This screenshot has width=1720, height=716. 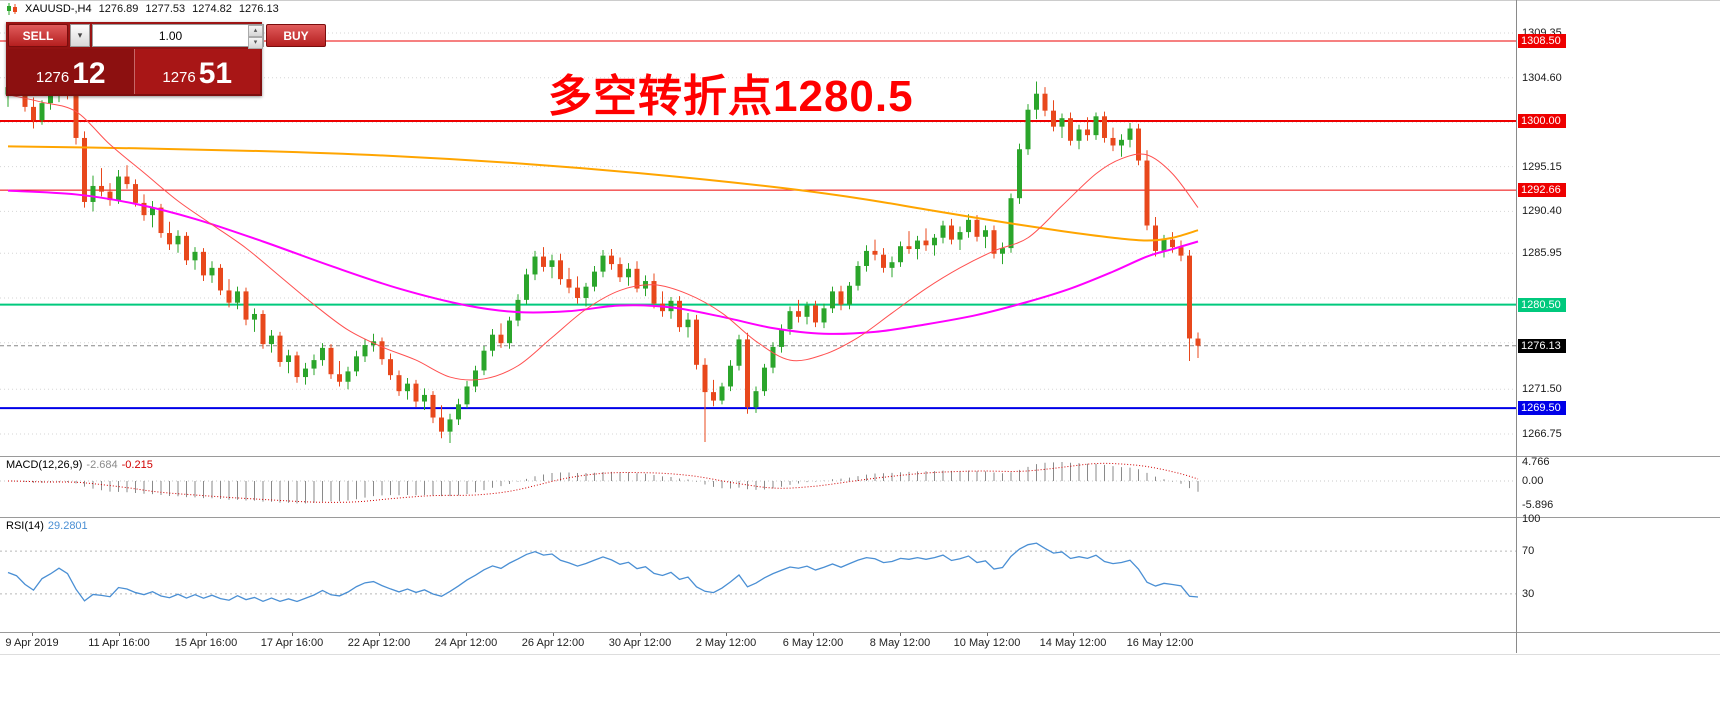 I want to click on price-badge: 1280.50, so click(x=1542, y=304).